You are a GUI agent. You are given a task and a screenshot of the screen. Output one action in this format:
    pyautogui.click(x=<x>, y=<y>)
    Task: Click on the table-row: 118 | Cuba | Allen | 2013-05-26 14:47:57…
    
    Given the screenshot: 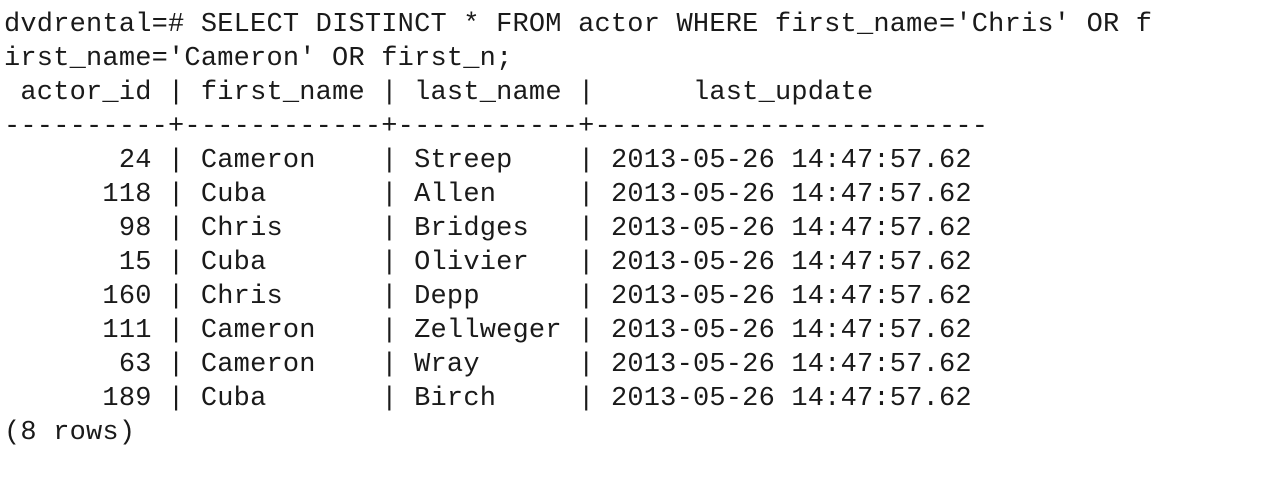 What is the action you would take?
    pyautogui.click(x=633, y=195)
    